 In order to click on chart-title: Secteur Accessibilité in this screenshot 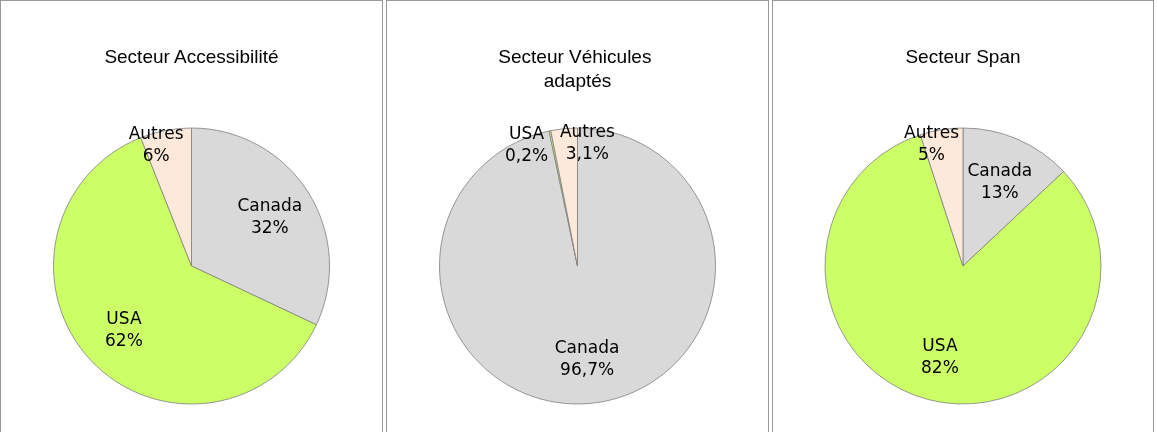, I will do `click(191, 56)`.